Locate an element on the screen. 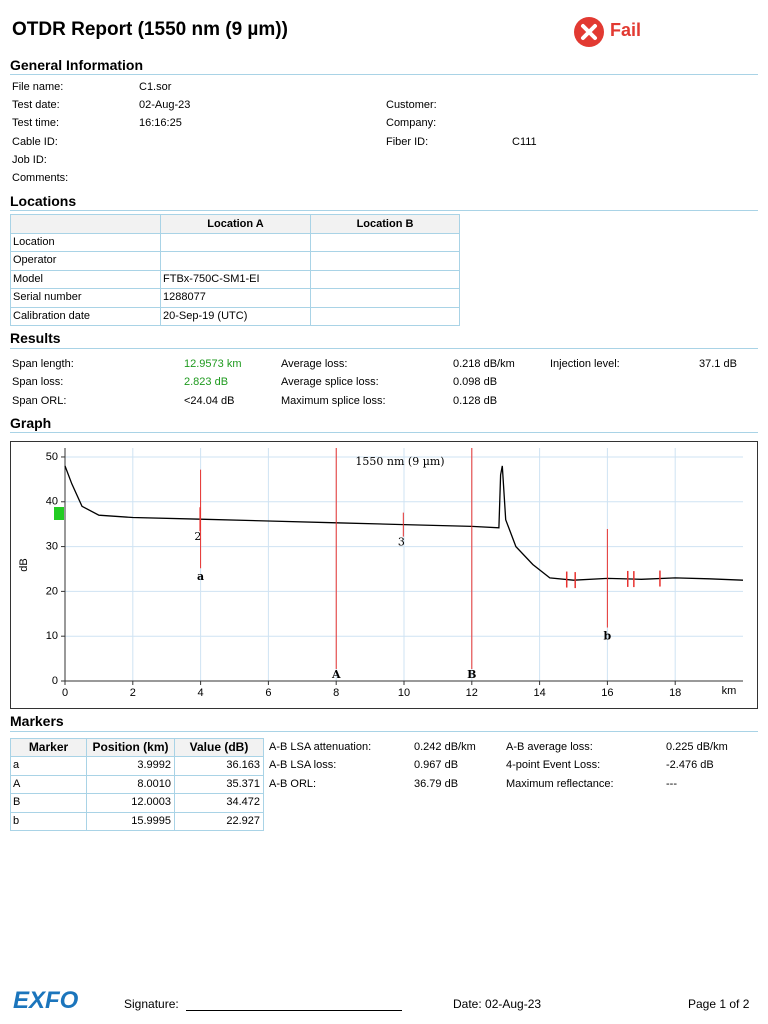 This screenshot has width=768, height=1024. y-axis-label: dB is located at coordinates (24, 564).